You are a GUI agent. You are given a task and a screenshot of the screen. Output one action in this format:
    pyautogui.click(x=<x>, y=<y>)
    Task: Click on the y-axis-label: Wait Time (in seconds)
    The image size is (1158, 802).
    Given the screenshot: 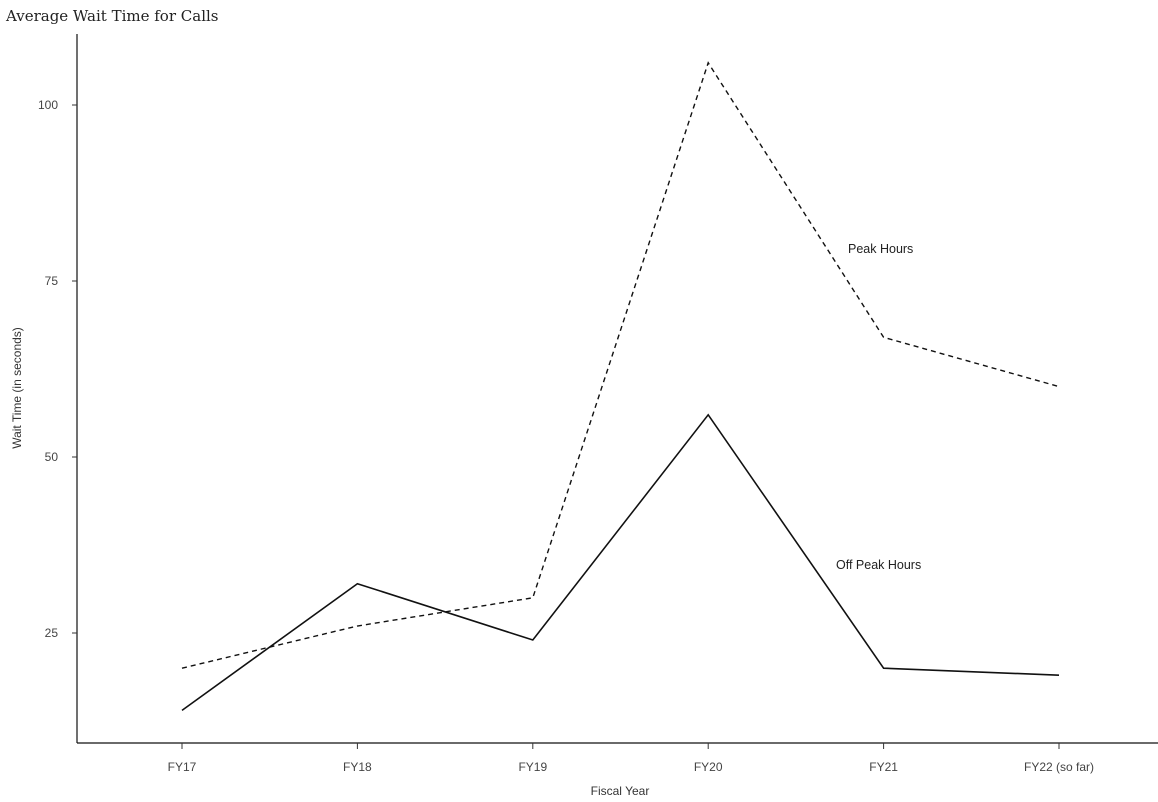 What is the action you would take?
    pyautogui.click(x=17, y=388)
    